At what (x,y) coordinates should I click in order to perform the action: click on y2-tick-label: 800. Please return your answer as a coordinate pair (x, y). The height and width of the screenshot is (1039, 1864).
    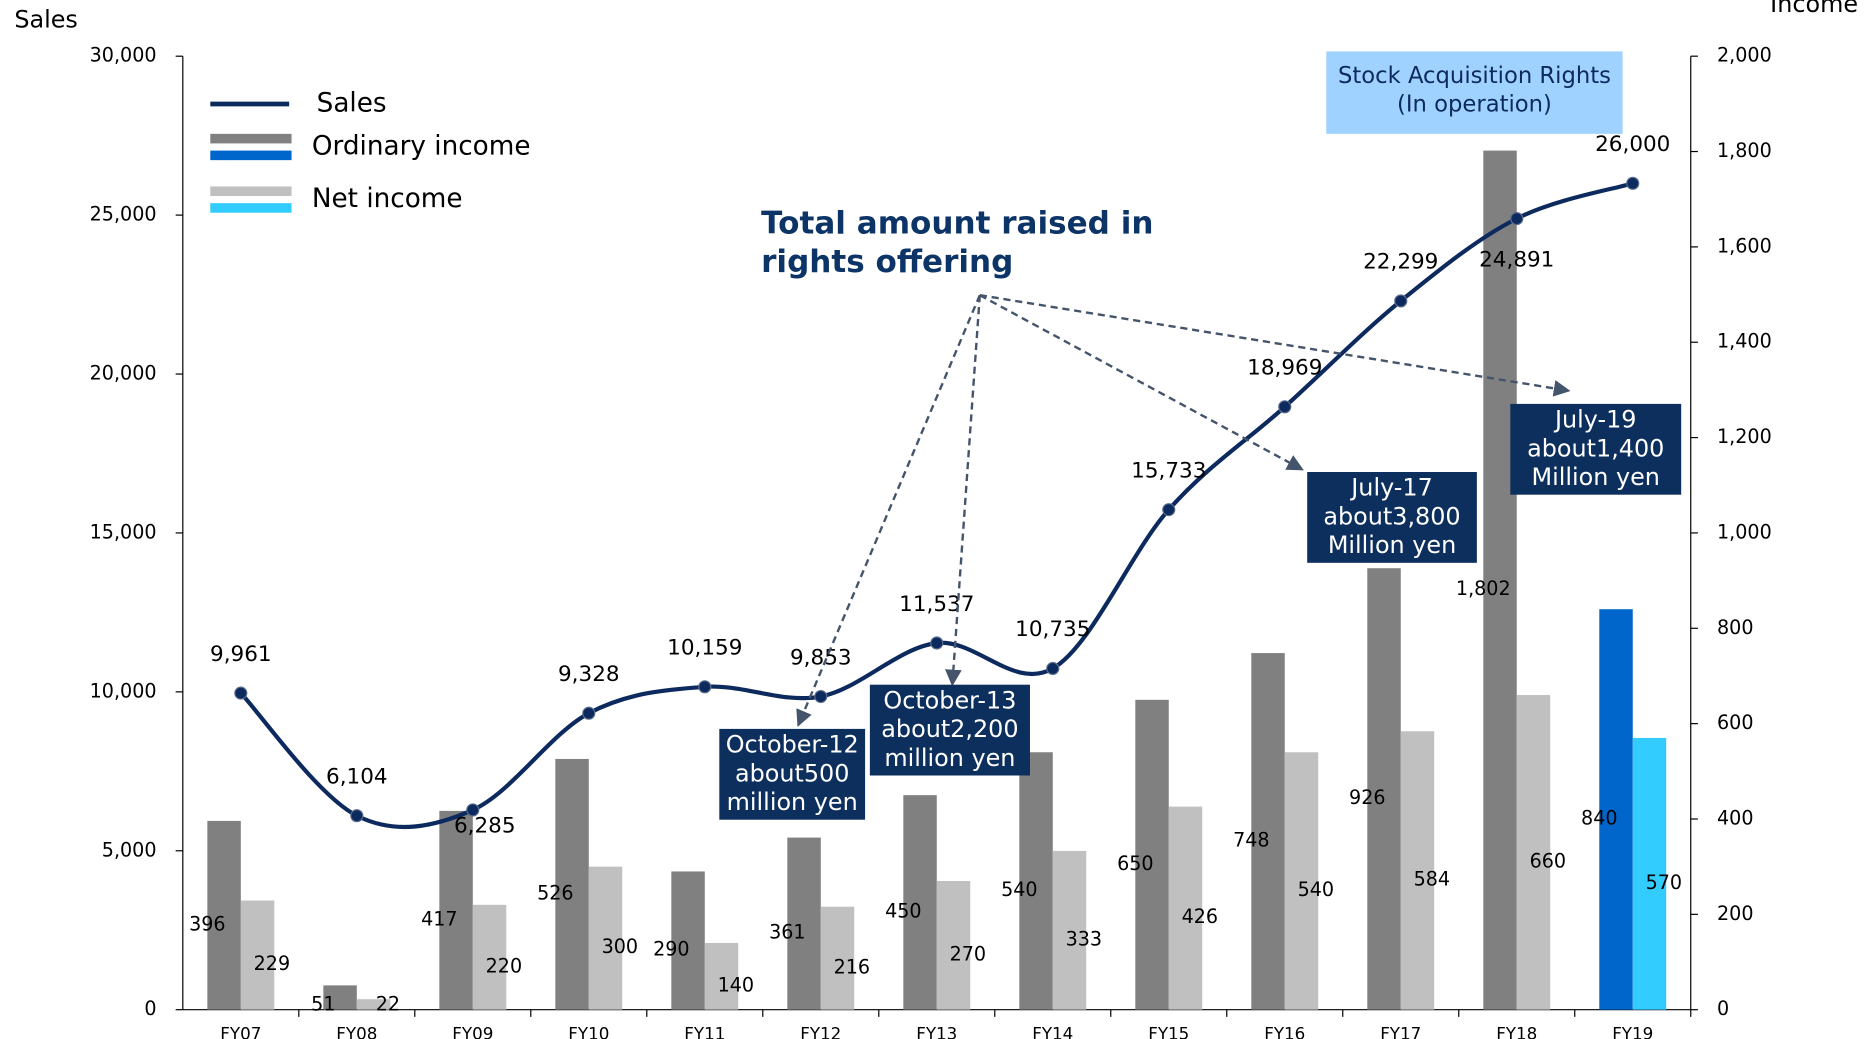
    Looking at the image, I should click on (1735, 627).